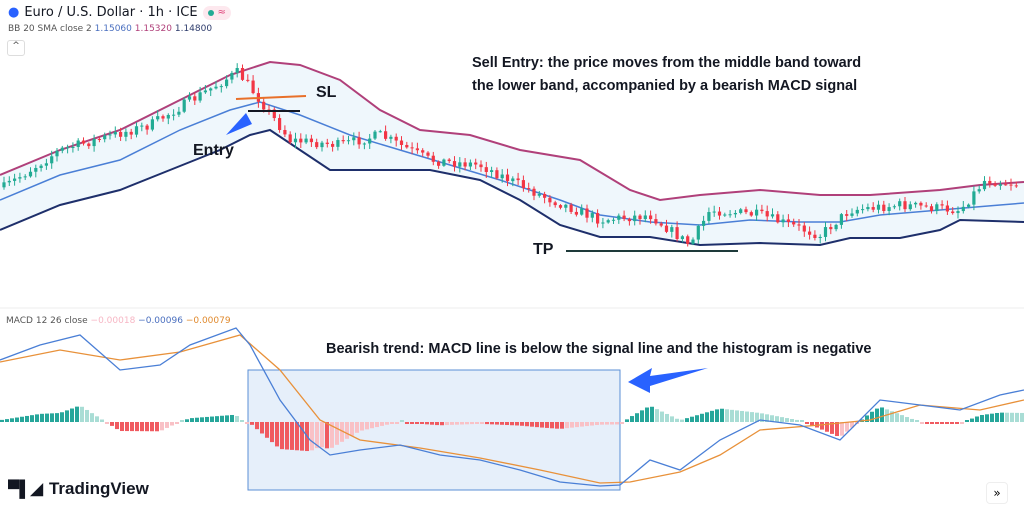 The height and width of the screenshot is (505, 1024). Describe the element at coordinates (16, 48) in the screenshot. I see `collapse-legend-button: ^` at that location.